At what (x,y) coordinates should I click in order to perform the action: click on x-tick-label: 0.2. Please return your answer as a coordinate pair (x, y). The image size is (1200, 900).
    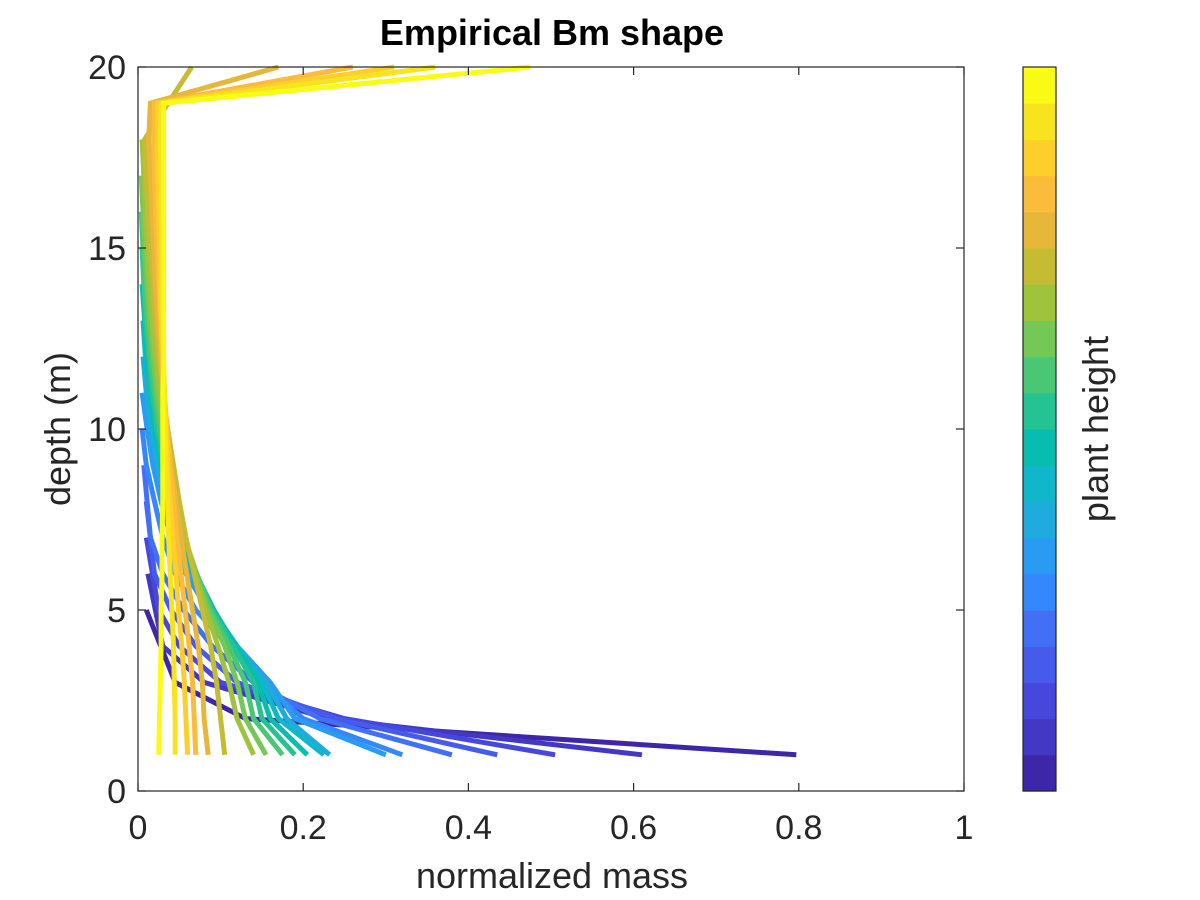
    Looking at the image, I should click on (303, 828).